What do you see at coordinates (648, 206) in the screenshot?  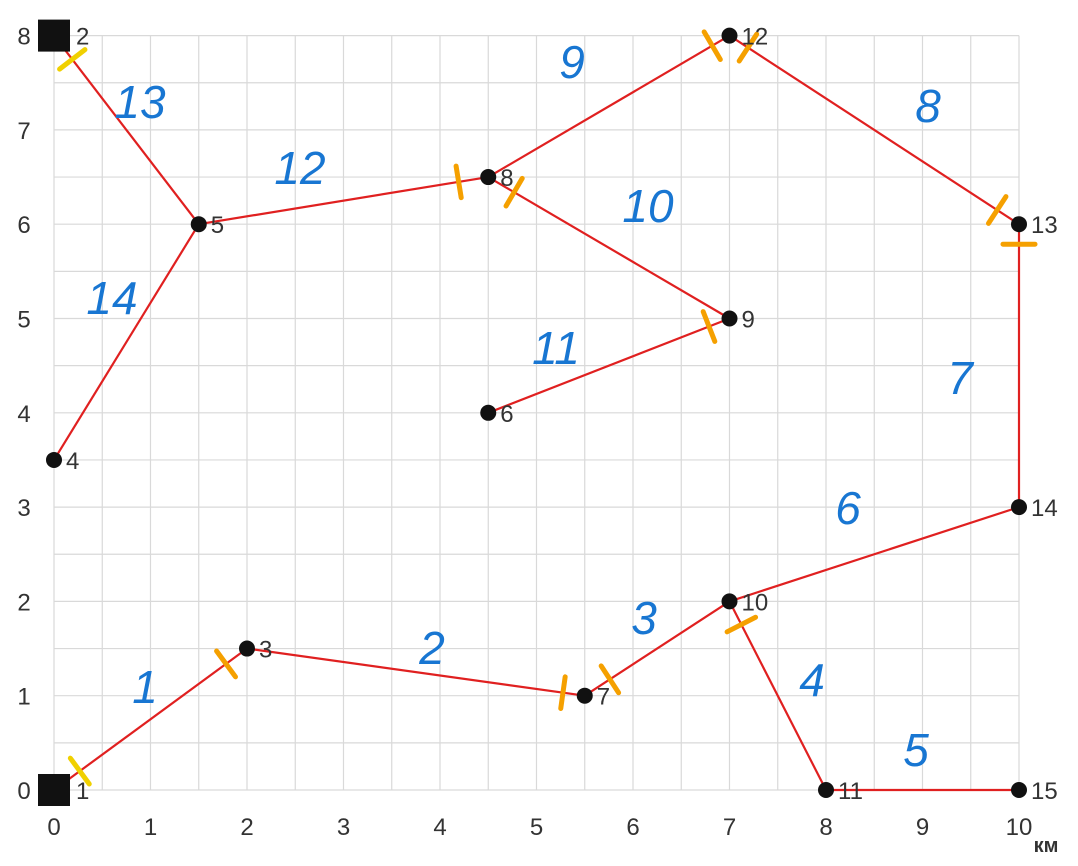 I see `edge-label-10: 10` at bounding box center [648, 206].